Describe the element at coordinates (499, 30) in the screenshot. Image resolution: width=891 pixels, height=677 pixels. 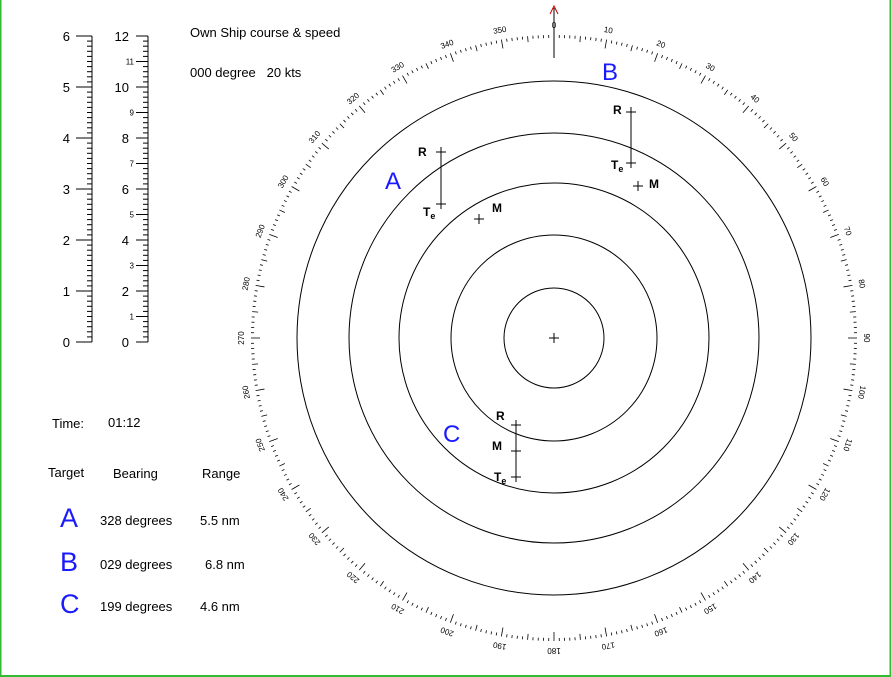
I see `bearing-label: 350` at that location.